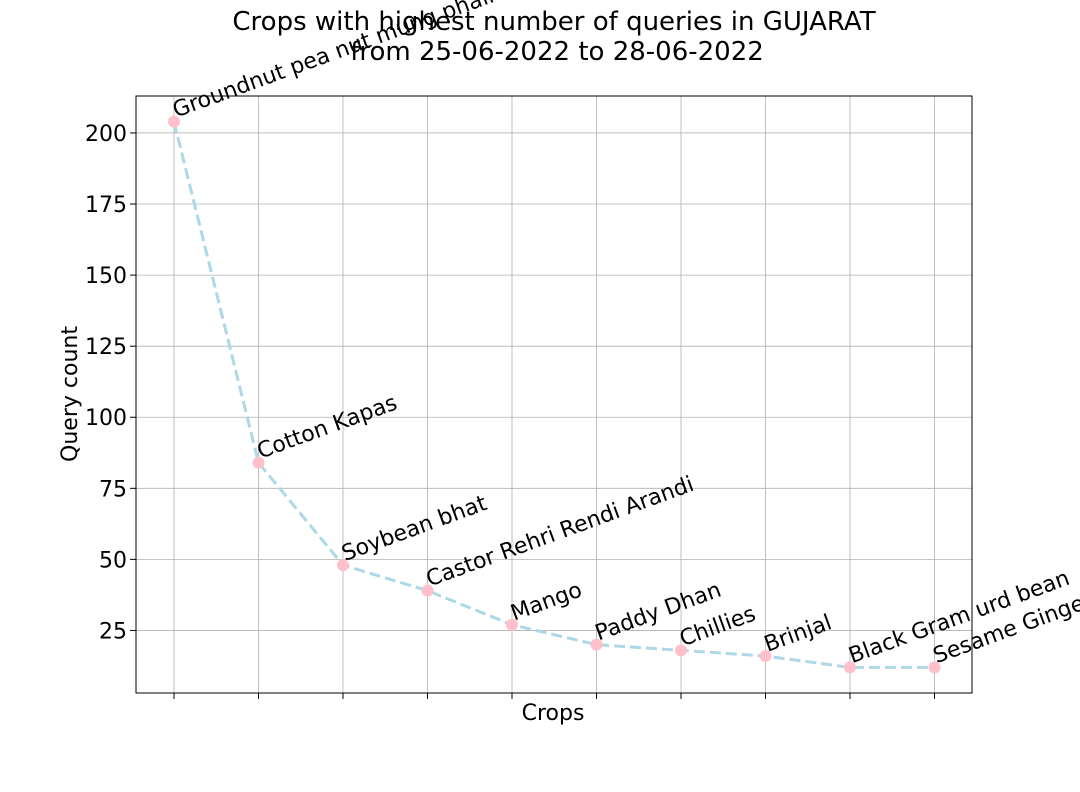  What do you see at coordinates (106, 347) in the screenshot?
I see `y-tick-label: 125` at bounding box center [106, 347].